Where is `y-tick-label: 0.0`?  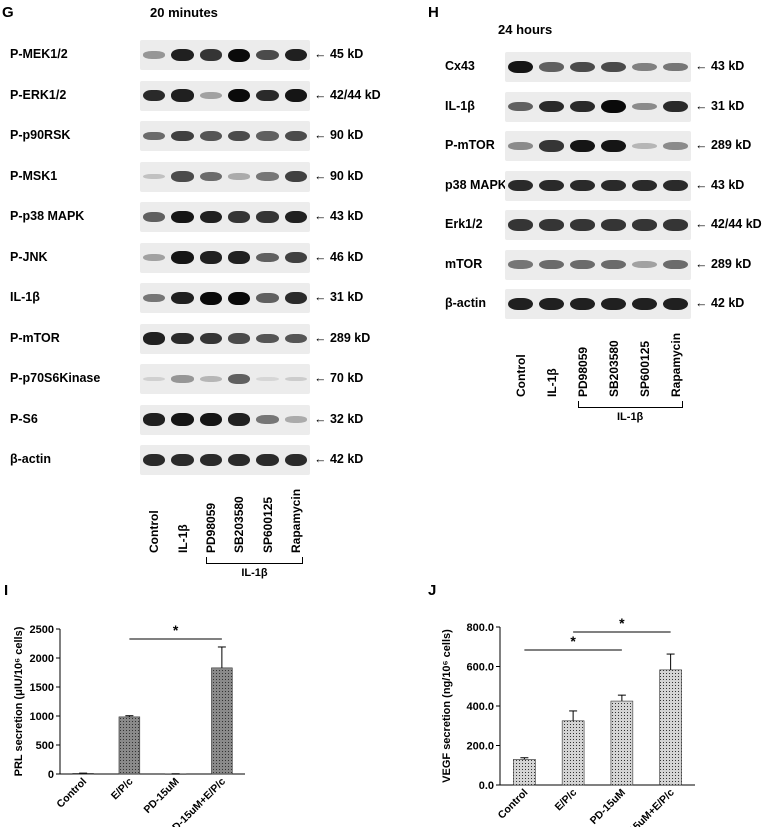
y-tick-label: 0.0 is located at coordinates (486, 786).